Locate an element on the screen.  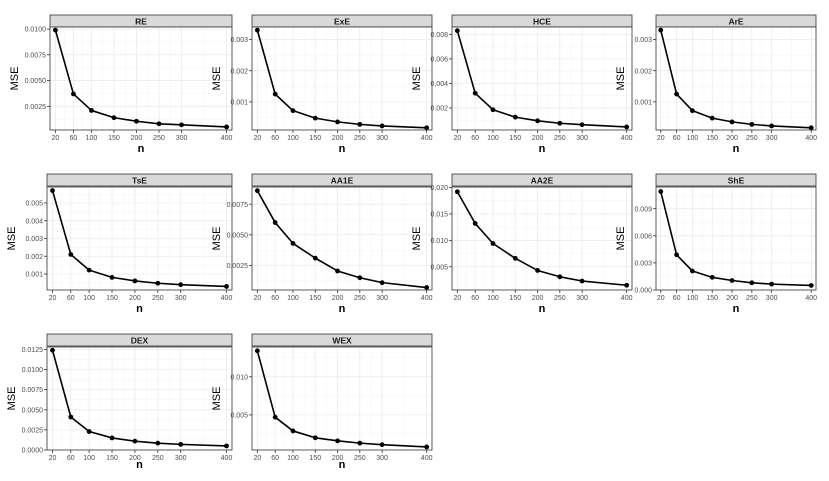
panel-title: TsE is located at coordinates (139, 181).